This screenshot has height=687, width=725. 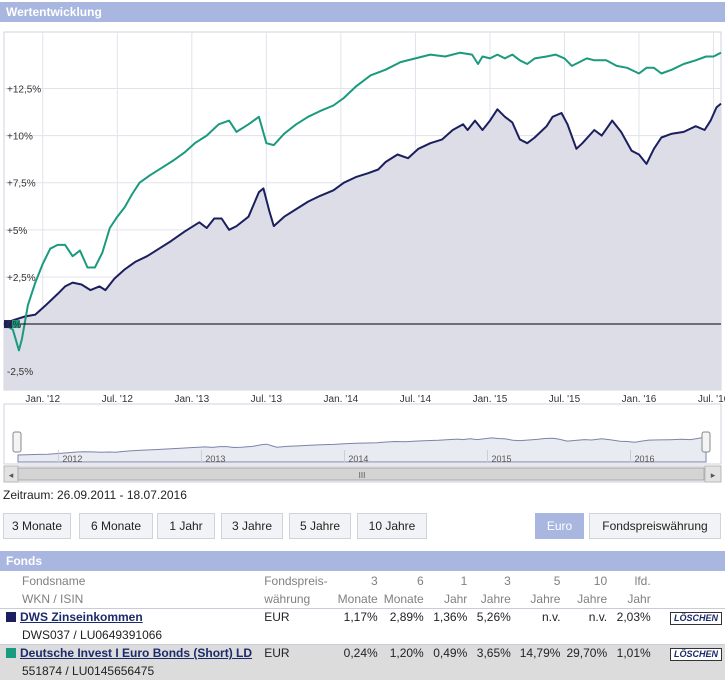 What do you see at coordinates (357, 598) in the screenshot?
I see `col-header-3m-2: Monate` at bounding box center [357, 598].